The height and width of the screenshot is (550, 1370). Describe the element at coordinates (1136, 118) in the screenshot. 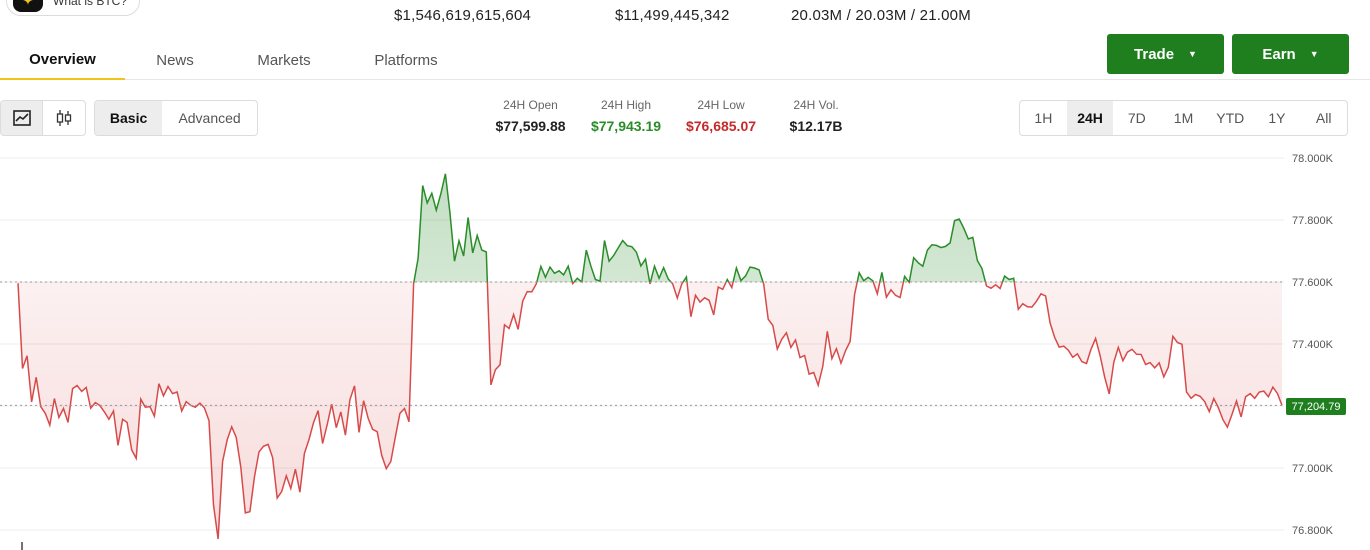

I see `range-7d: 7D` at that location.